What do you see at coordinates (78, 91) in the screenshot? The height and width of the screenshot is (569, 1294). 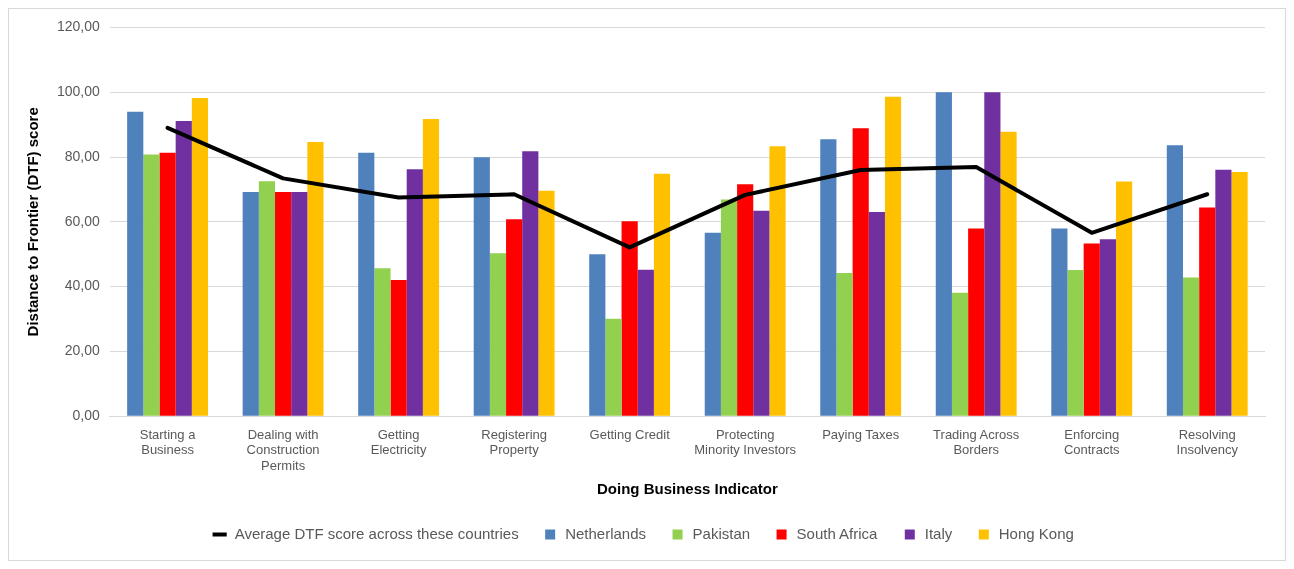 I see `y-tick-label: 100,00` at bounding box center [78, 91].